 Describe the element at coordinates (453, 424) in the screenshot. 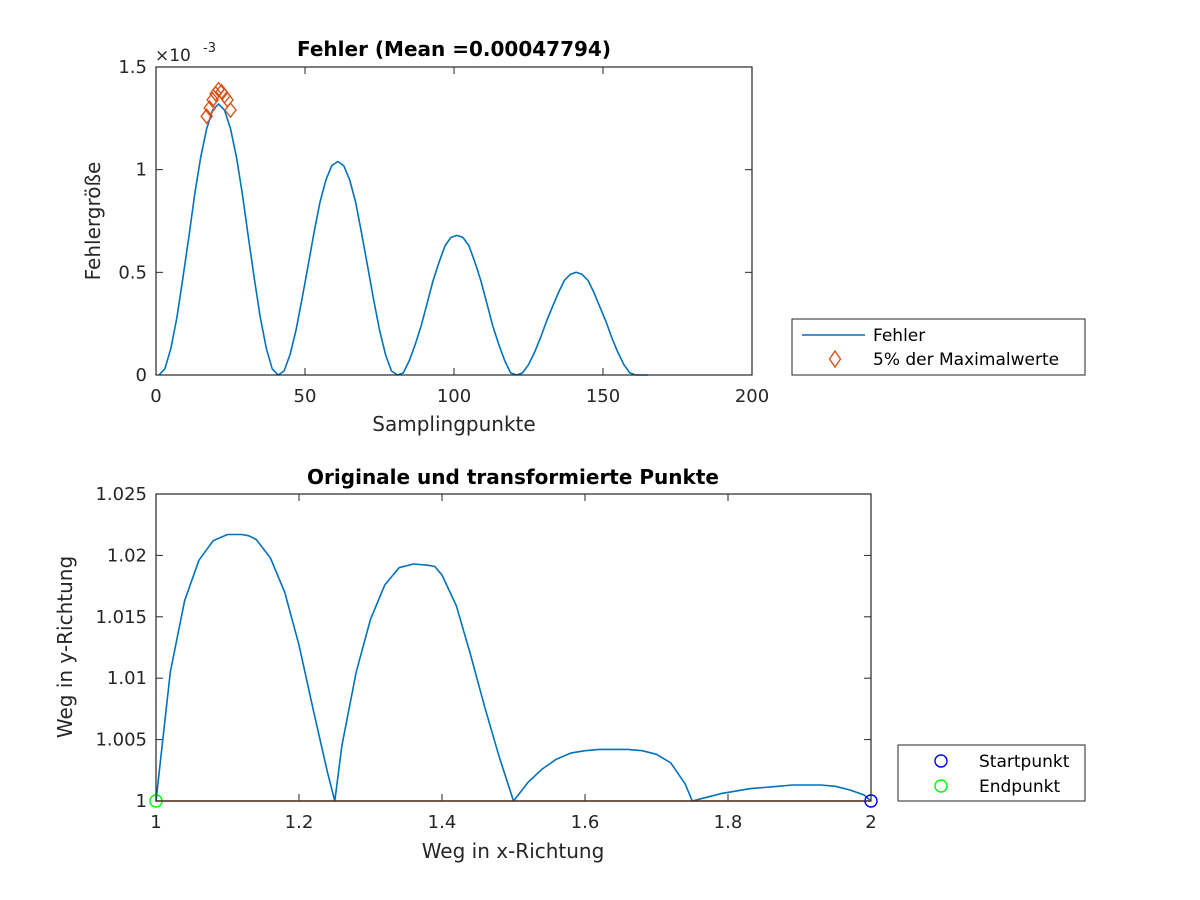

I see `chart1-xlabel: Samplingpunkte` at that location.